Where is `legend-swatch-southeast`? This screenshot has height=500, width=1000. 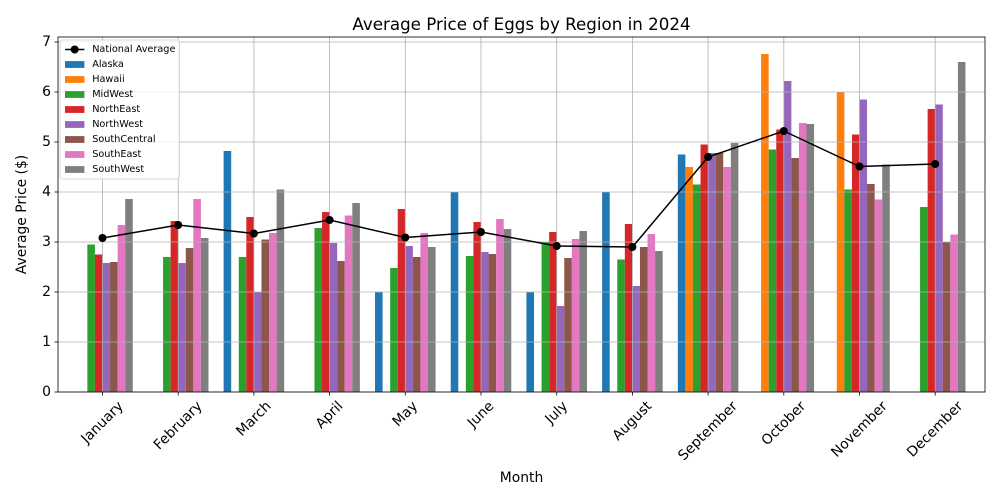 legend-swatch-southeast is located at coordinates (75, 154).